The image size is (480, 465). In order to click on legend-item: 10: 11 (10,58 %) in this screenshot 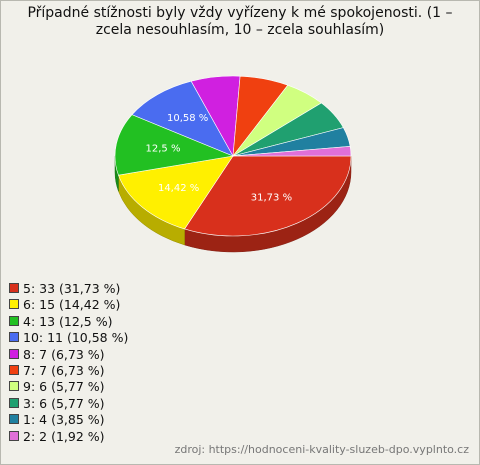, I will do `click(68, 338)`.